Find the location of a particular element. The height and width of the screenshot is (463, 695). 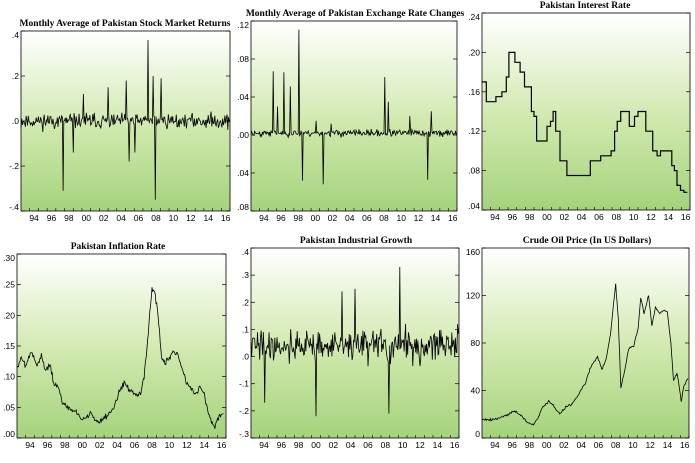

y-tick-label: 0 is located at coordinates (477, 434).